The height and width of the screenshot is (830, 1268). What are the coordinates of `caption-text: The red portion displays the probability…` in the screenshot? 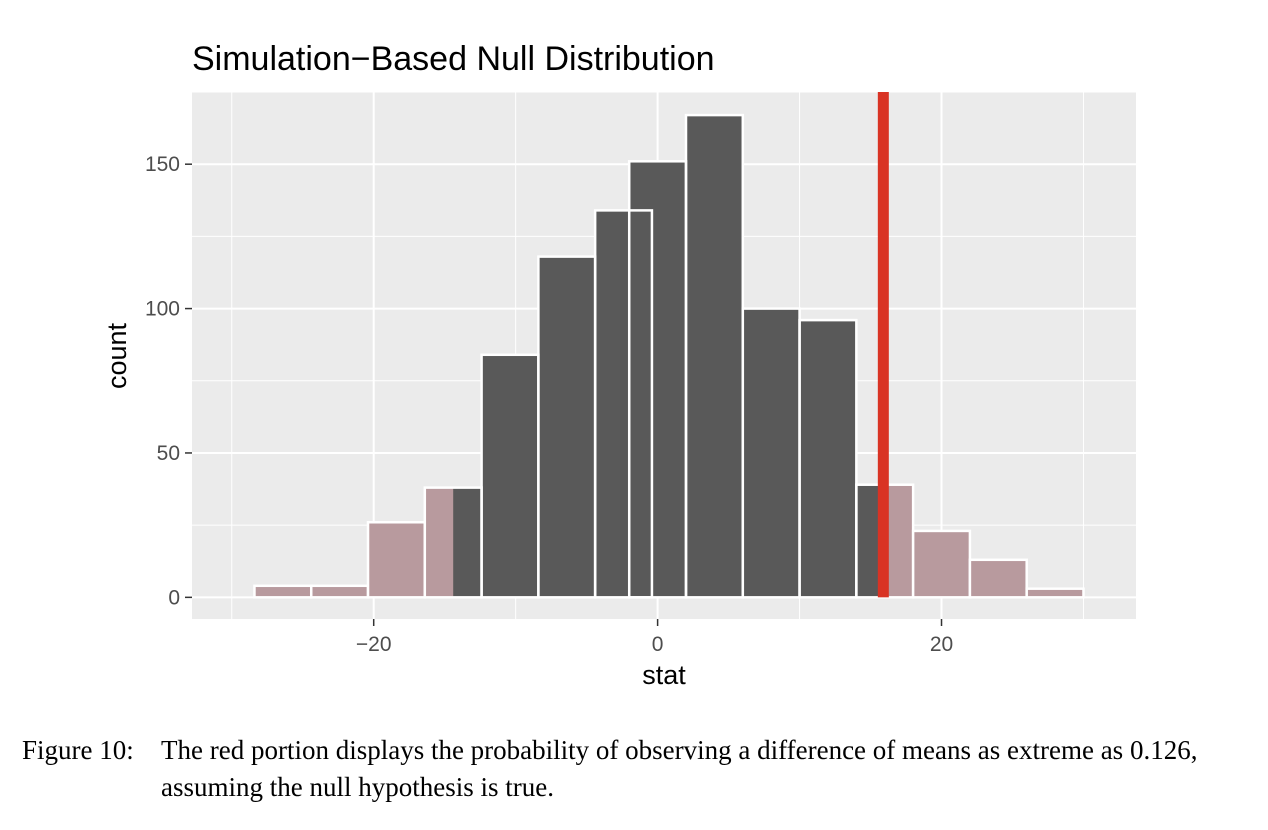 It's located at (679, 768).